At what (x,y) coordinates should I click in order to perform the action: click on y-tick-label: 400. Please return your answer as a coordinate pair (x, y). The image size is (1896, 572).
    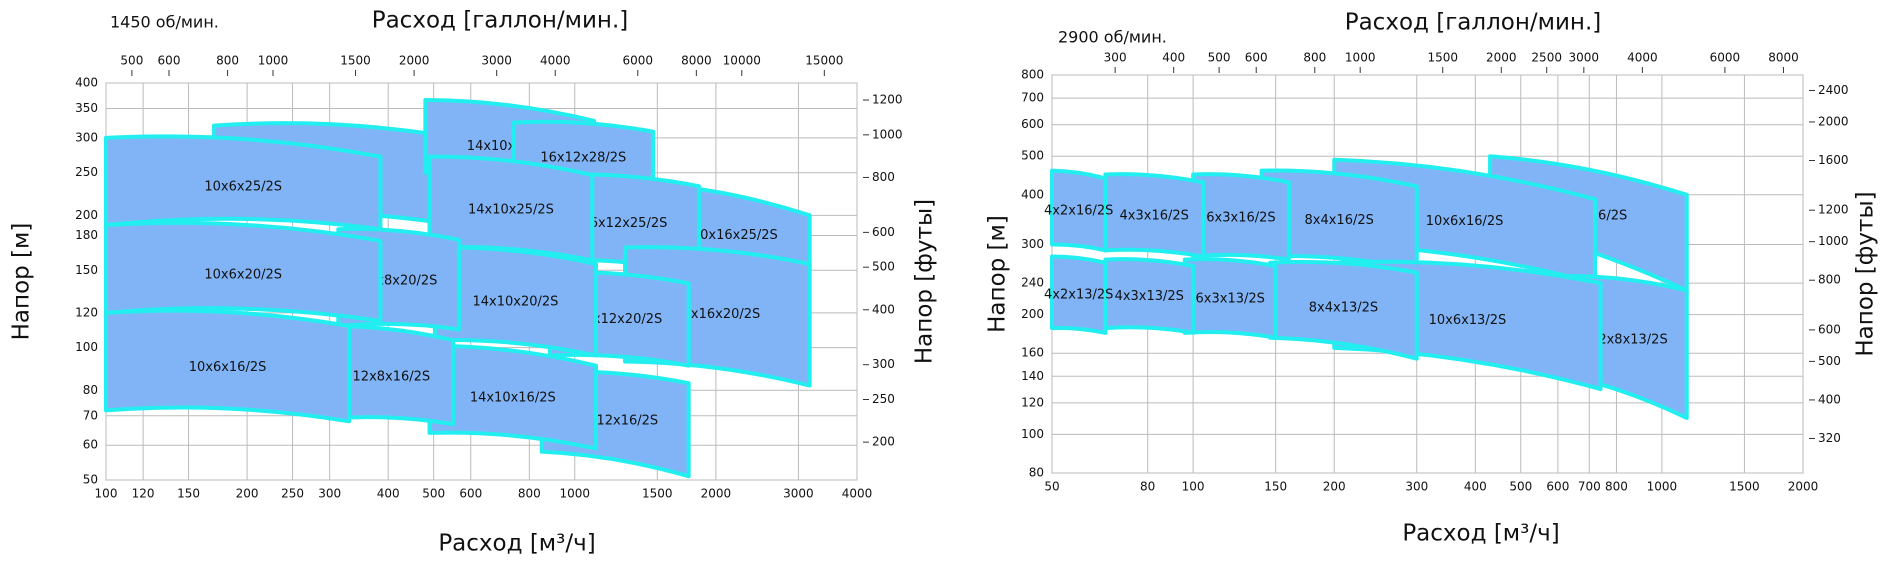
    Looking at the image, I should click on (86, 83).